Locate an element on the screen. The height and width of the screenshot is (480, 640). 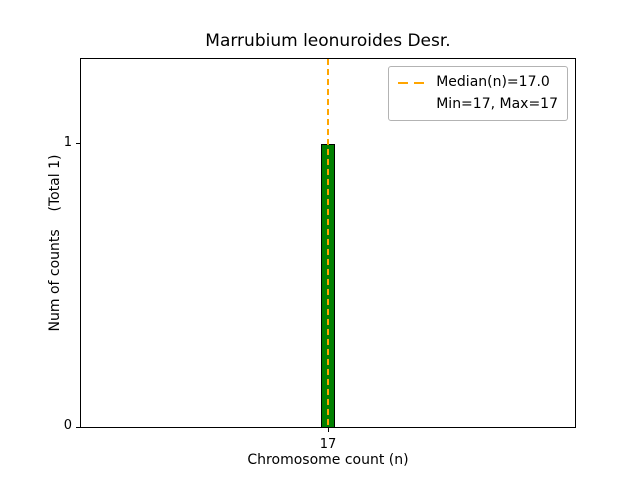
y-tick-label: 1 is located at coordinates (67, 142).